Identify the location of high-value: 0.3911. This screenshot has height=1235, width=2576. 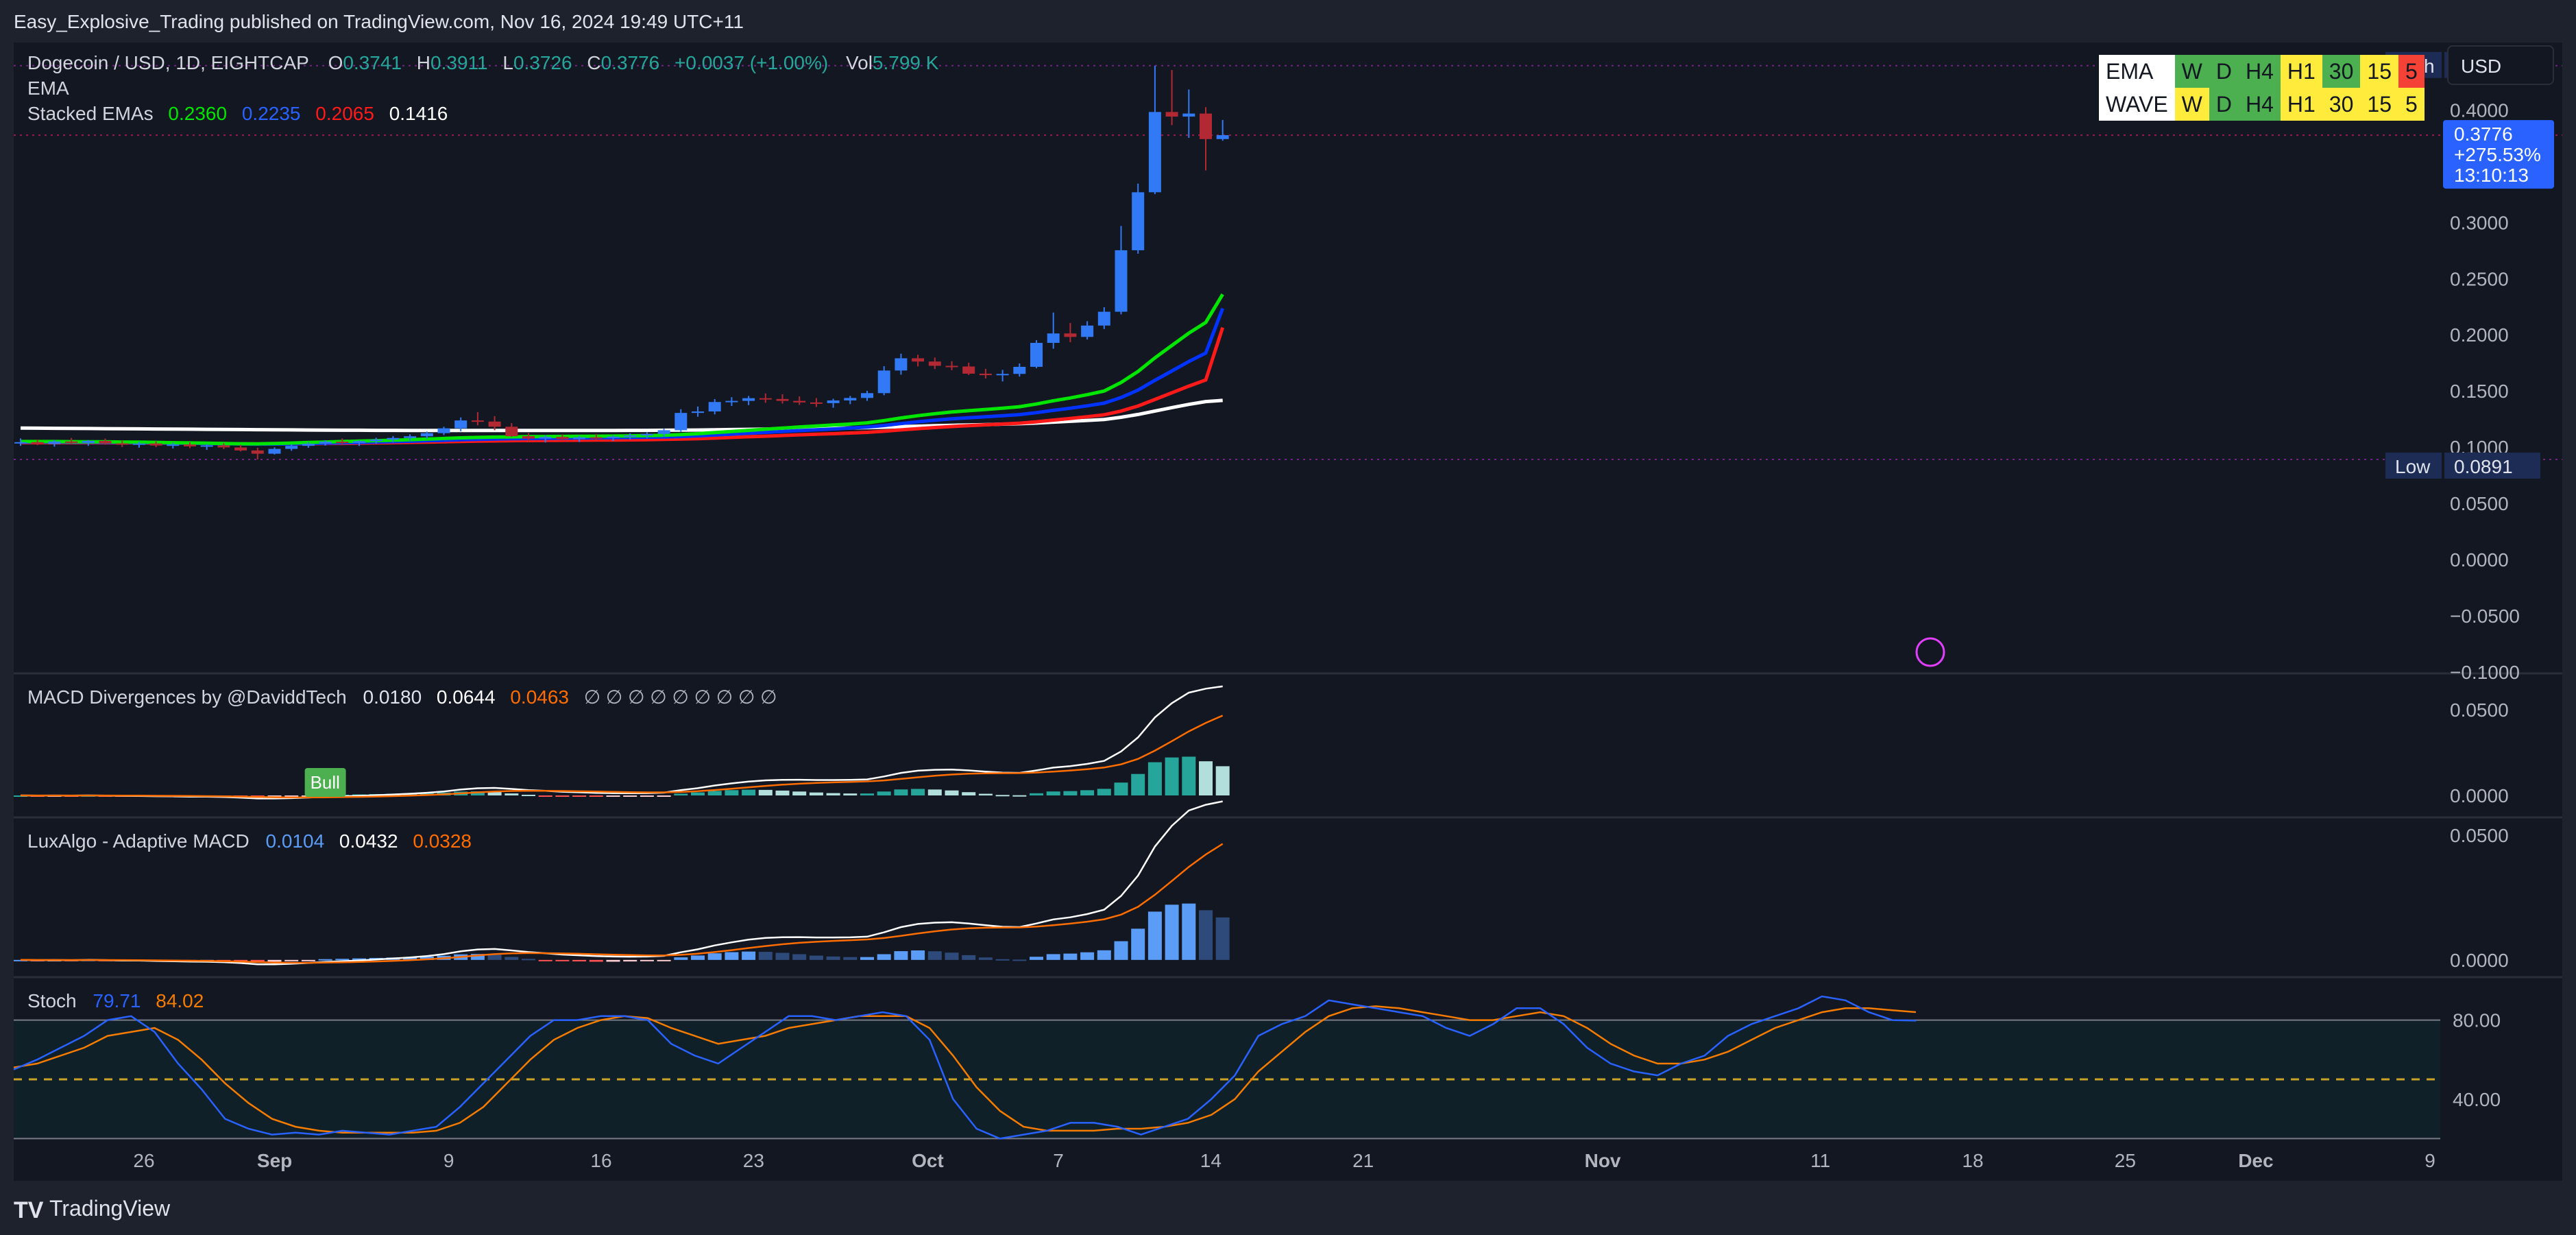
(459, 62).